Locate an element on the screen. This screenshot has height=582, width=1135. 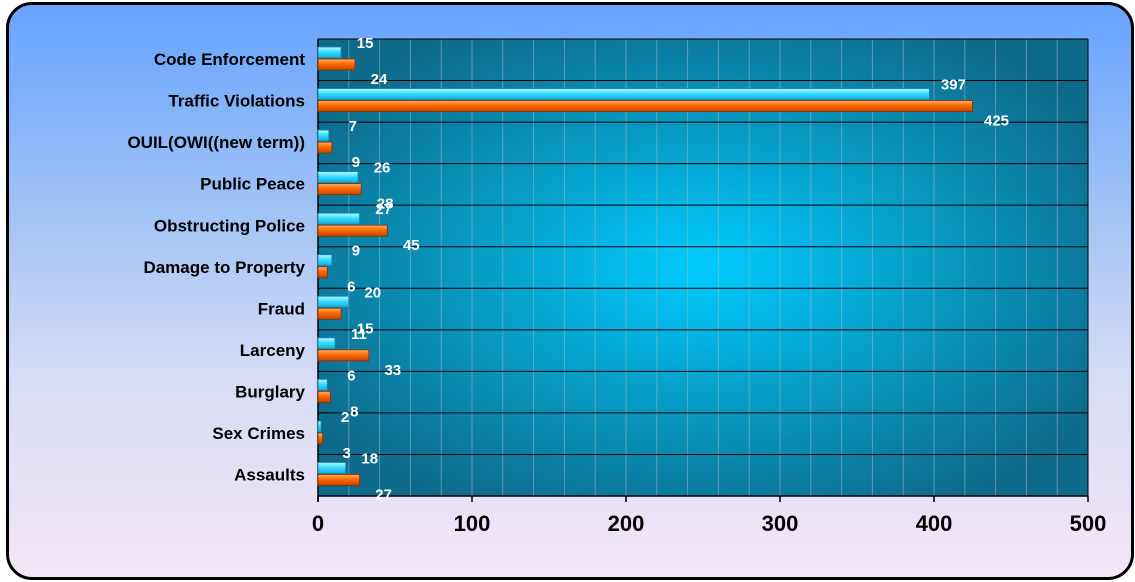
data-label-series-1: 26 is located at coordinates (382, 168).